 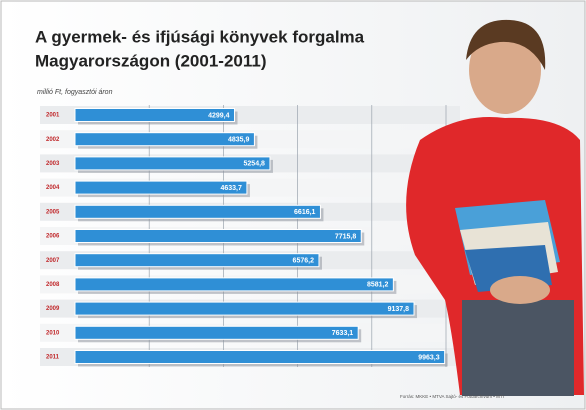 I want to click on chart-title: A gyermek- és ifjúsági könyvek forgalma, so click(x=200, y=36).